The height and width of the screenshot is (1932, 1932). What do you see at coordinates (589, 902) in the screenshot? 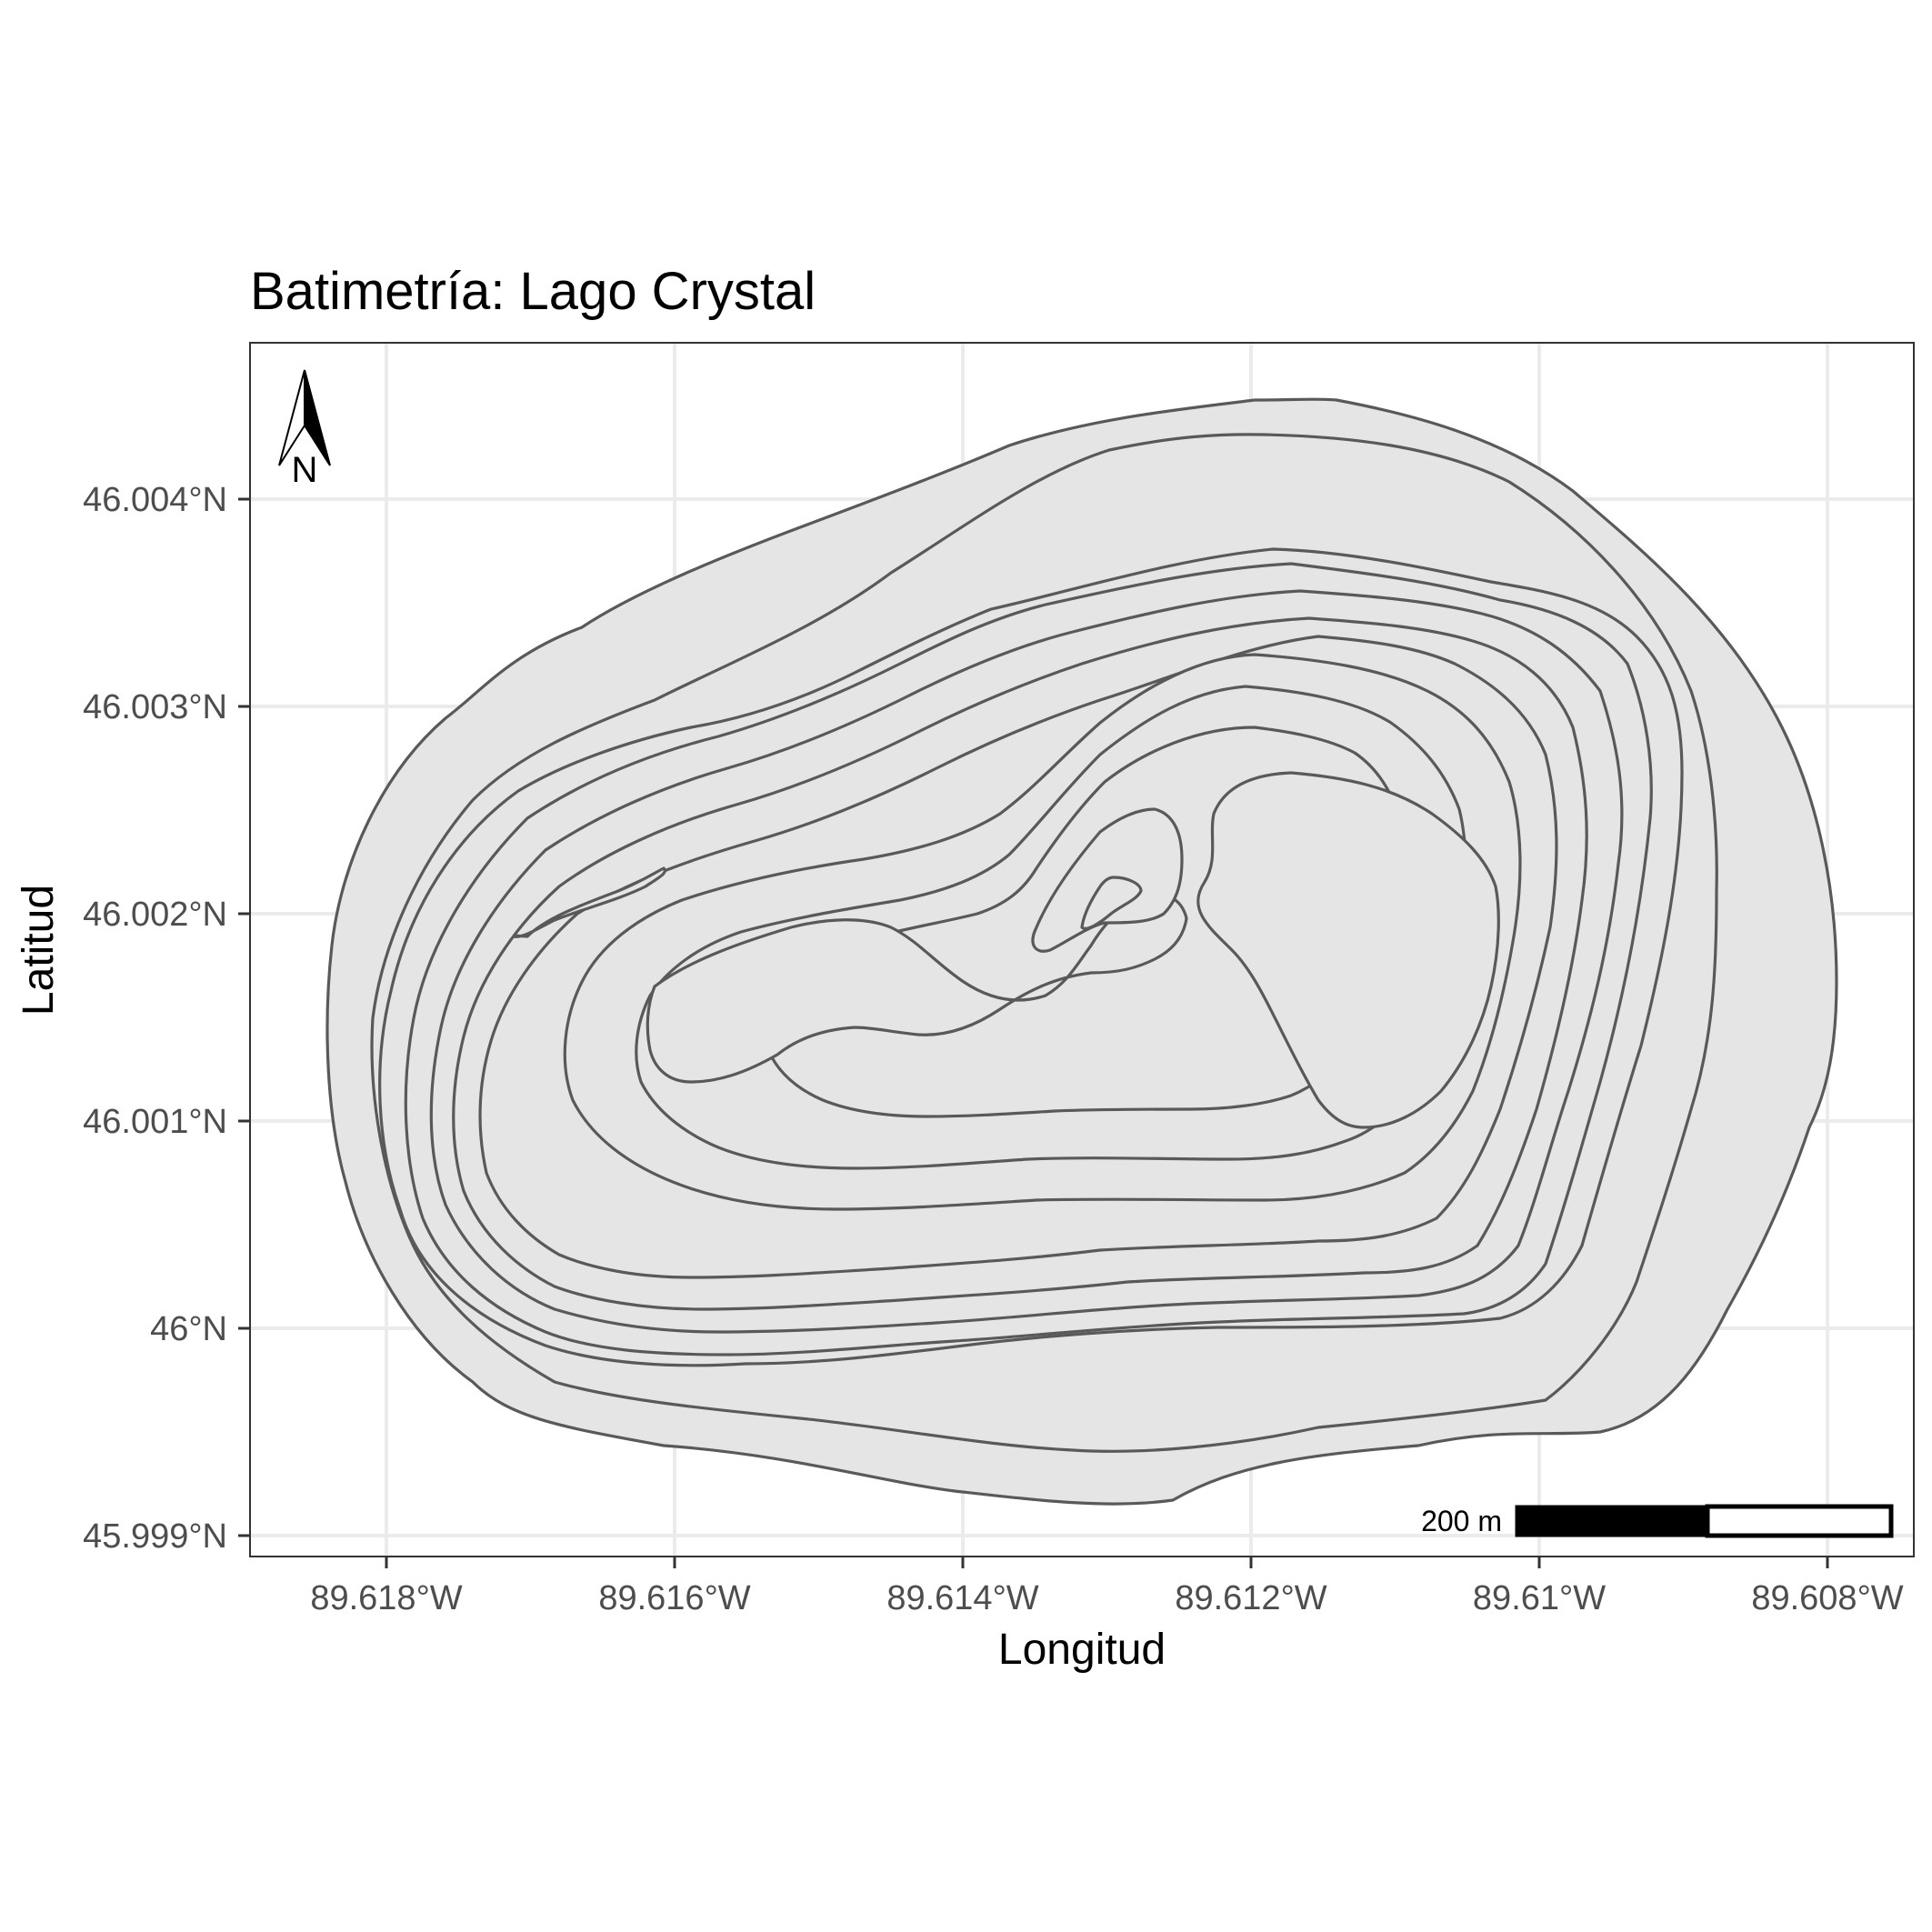
I see `contour-west-inlet` at bounding box center [589, 902].